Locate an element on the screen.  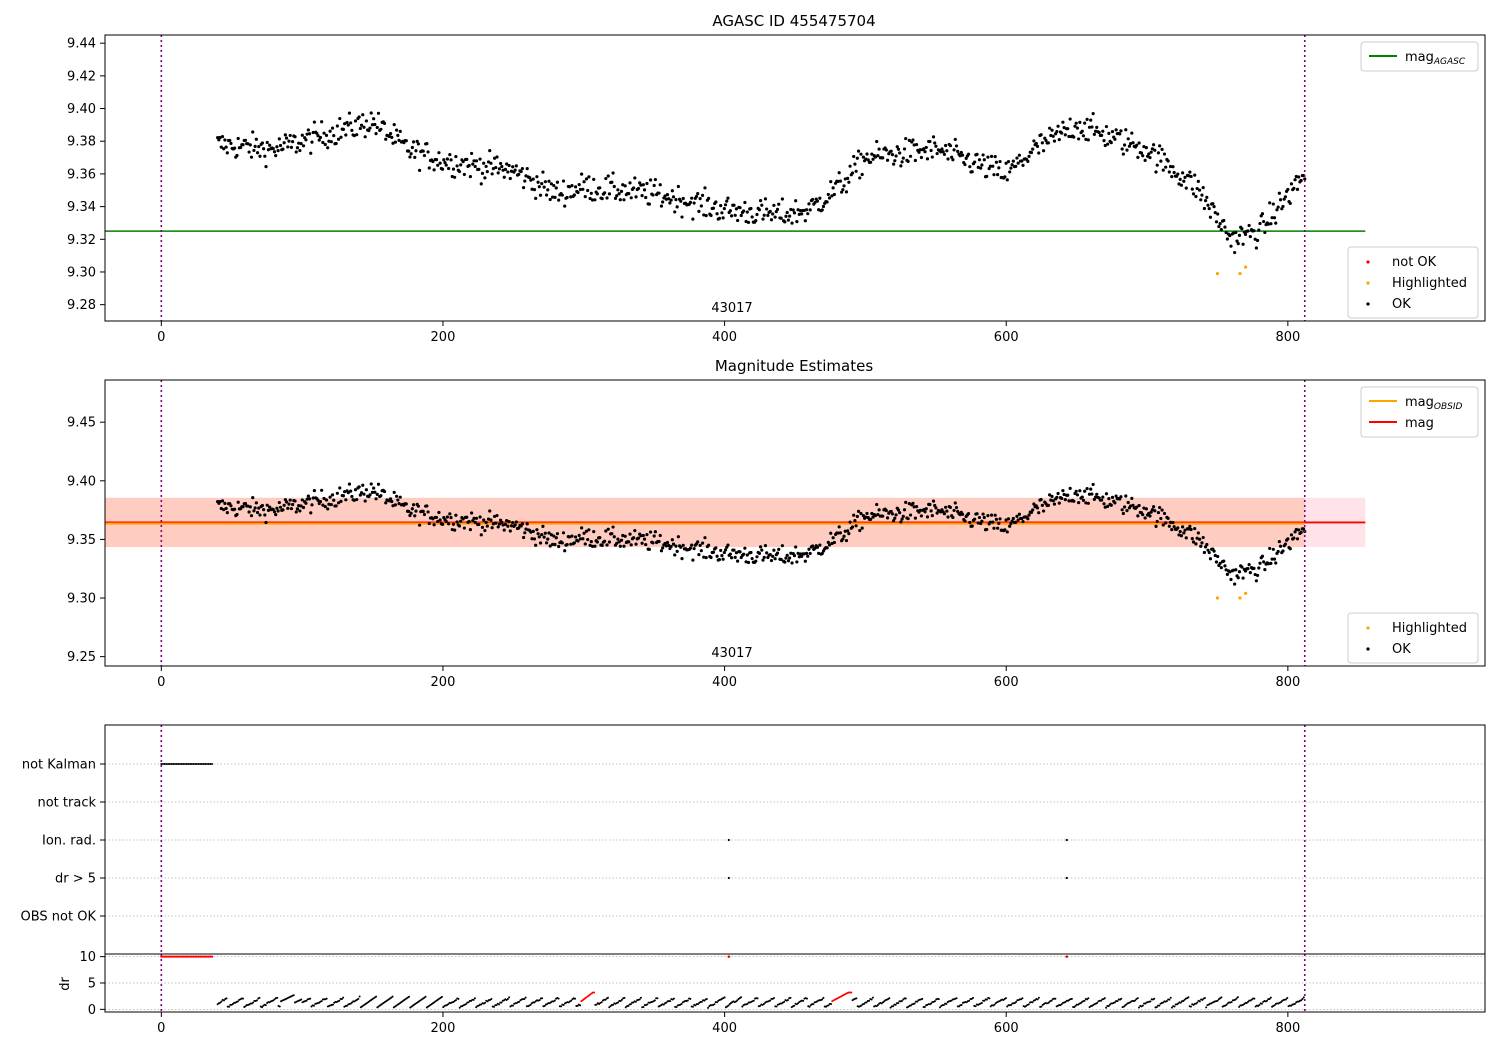
dr-clipped-point is located at coordinates (168, 956).